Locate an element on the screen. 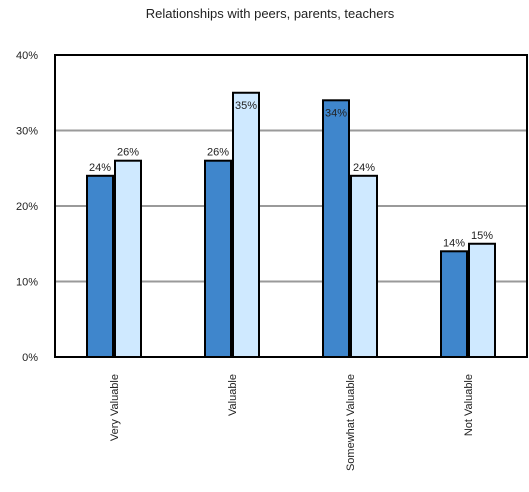 This screenshot has height=492, width=529. data-label: 15% is located at coordinates (482, 236).